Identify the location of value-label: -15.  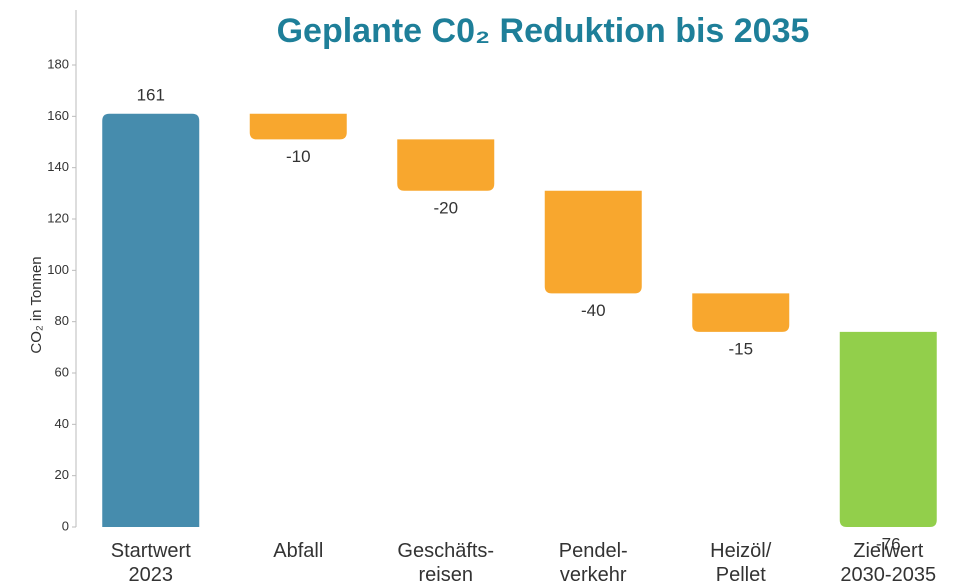
(740, 348).